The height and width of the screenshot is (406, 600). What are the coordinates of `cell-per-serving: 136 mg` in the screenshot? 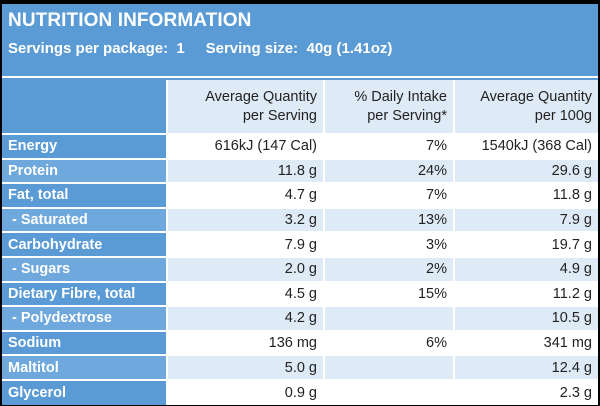 It's located at (245, 342).